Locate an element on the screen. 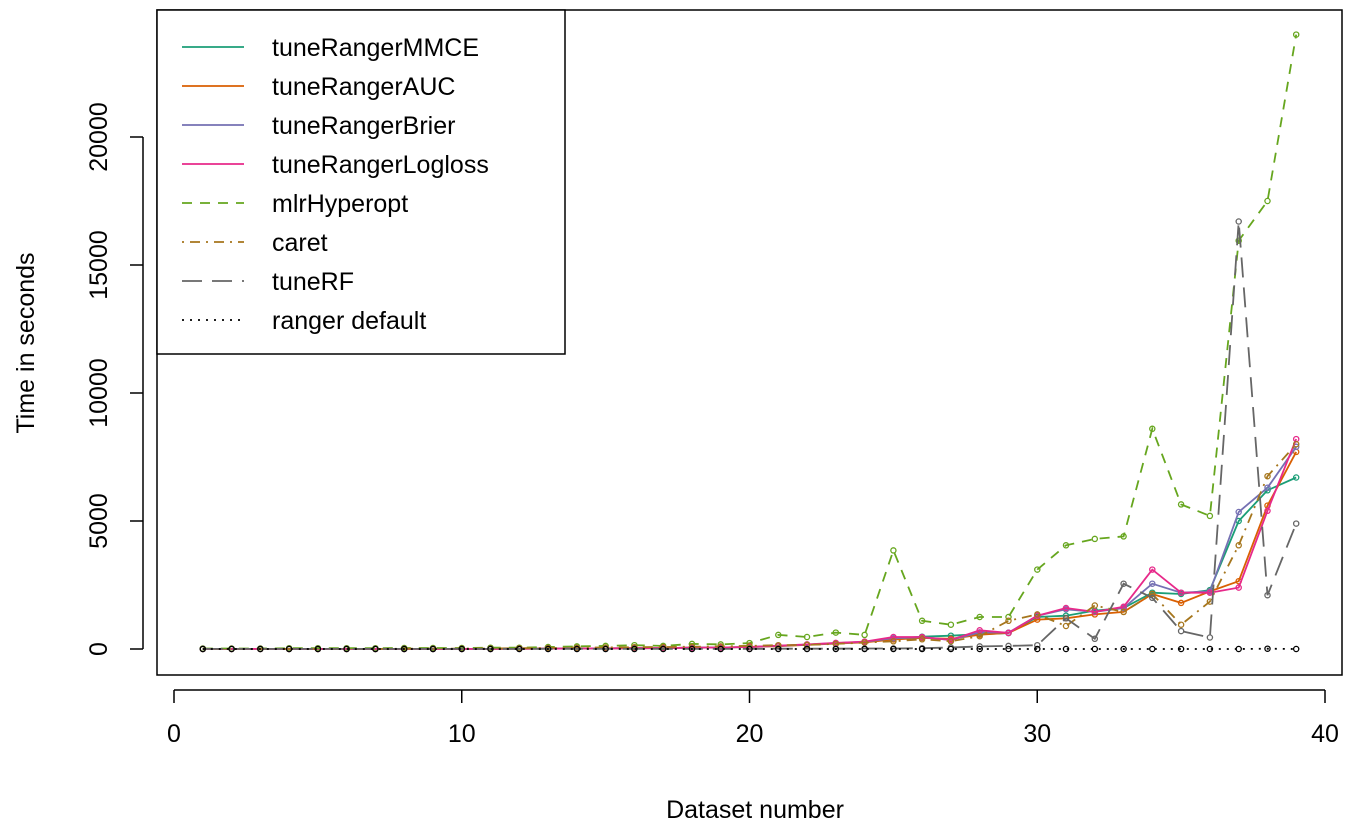 This screenshot has height=827, width=1360. legend-label: tuneRF is located at coordinates (313, 282).